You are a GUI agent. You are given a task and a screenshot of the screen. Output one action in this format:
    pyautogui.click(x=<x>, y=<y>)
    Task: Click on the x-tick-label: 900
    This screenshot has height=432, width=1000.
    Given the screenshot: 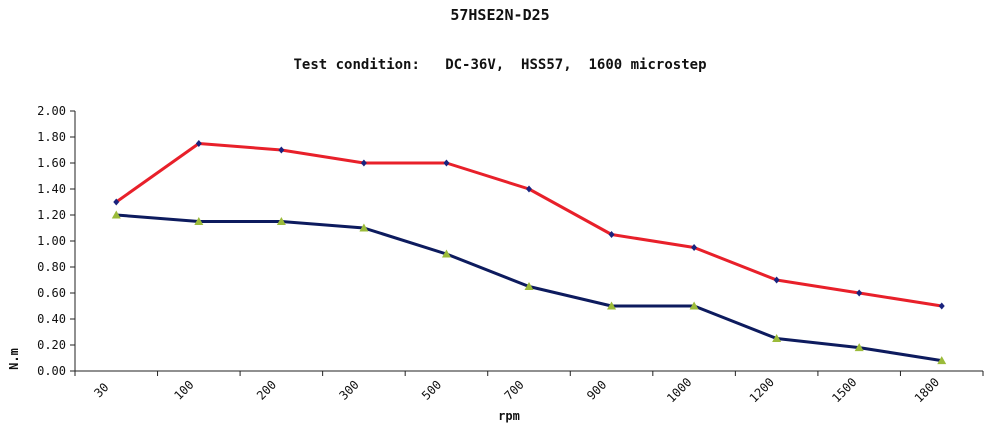 What is the action you would take?
    pyautogui.click(x=596, y=390)
    